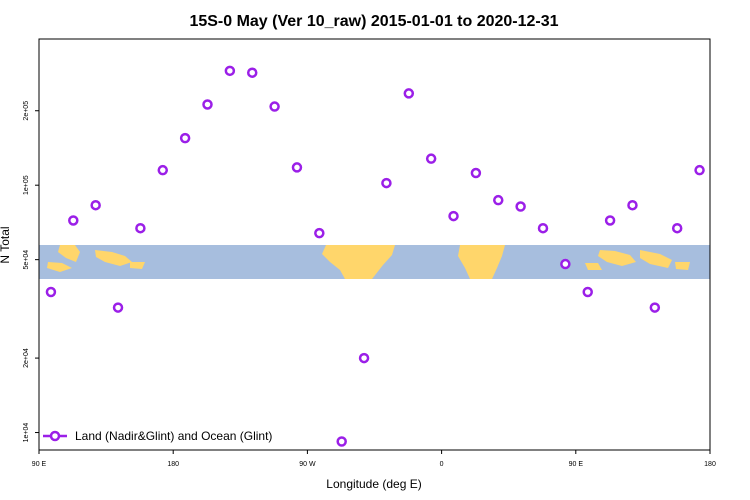 This screenshot has width=750, height=500. What do you see at coordinates (617, 258) in the screenshot?
I see `land-australia-right` at bounding box center [617, 258].